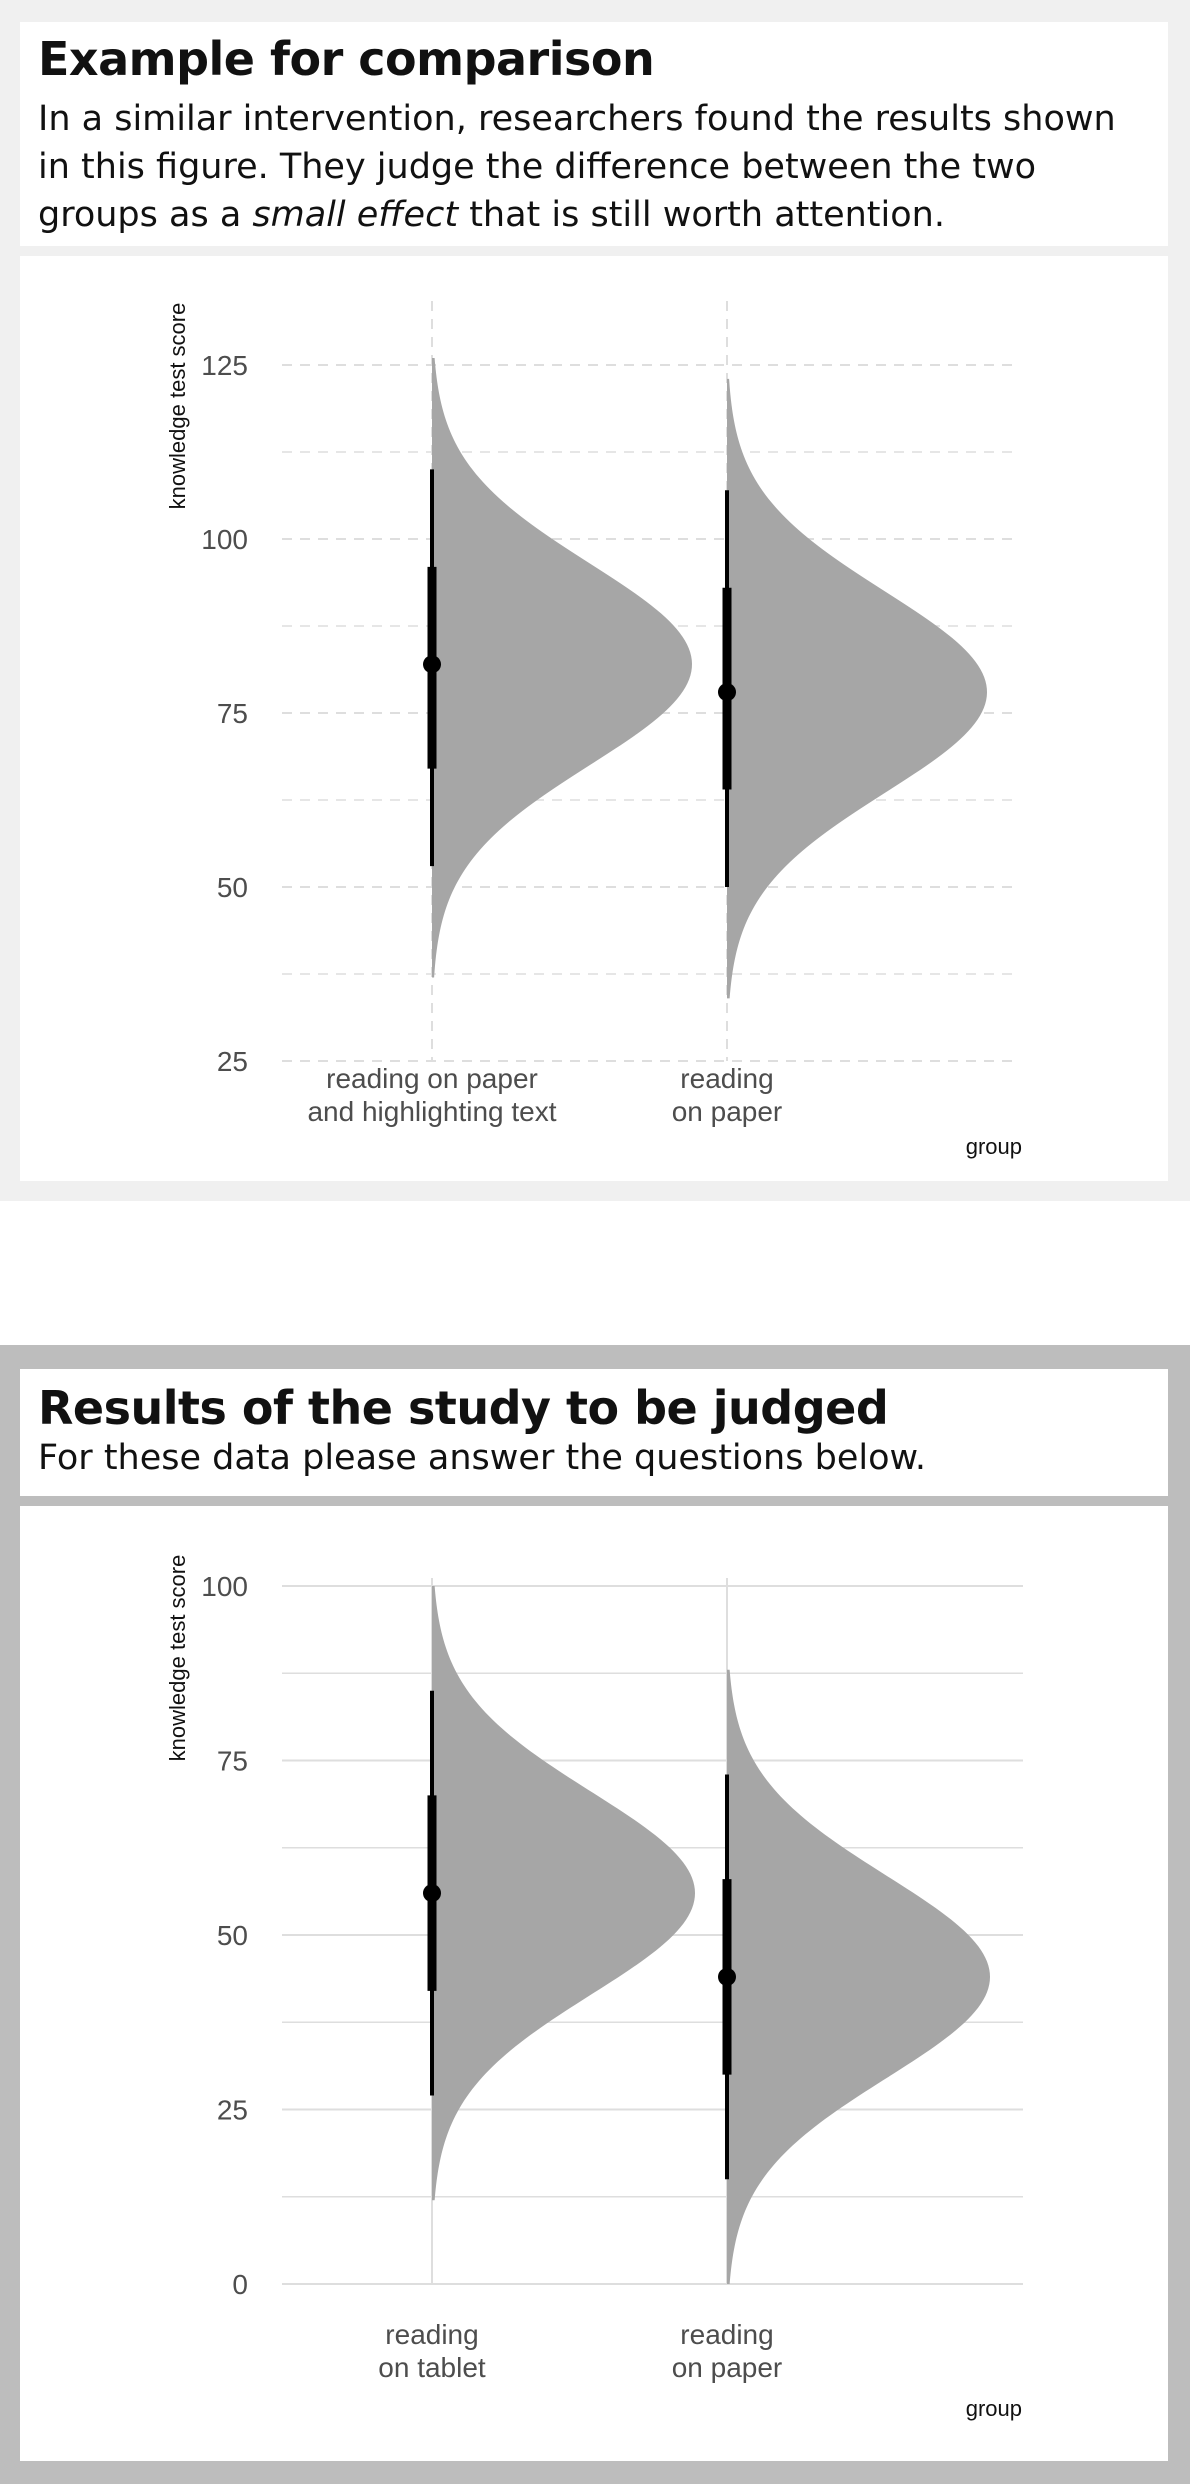 Image resolution: width=1190 pixels, height=2484 pixels. What do you see at coordinates (431, 1111) in the screenshot?
I see `x-category-label: and highlighting text` at bounding box center [431, 1111].